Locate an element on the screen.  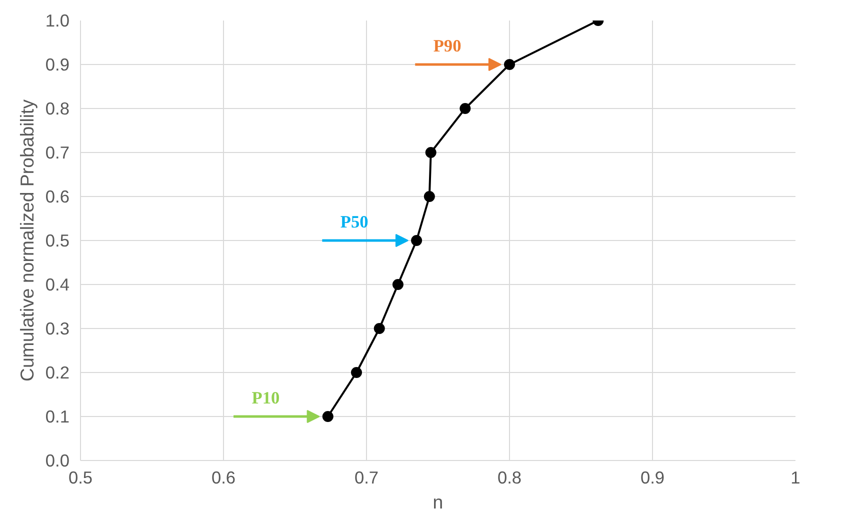
y-tick-label: 0.7 is located at coordinates (57, 152).